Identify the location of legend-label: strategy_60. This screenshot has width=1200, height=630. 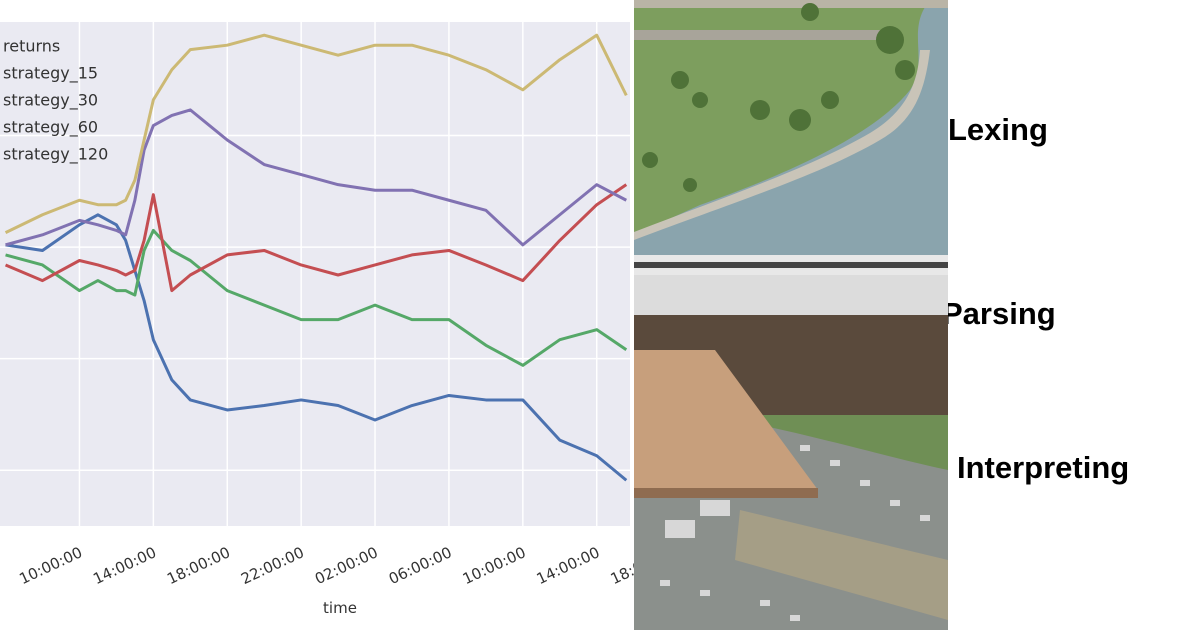
(50, 128).